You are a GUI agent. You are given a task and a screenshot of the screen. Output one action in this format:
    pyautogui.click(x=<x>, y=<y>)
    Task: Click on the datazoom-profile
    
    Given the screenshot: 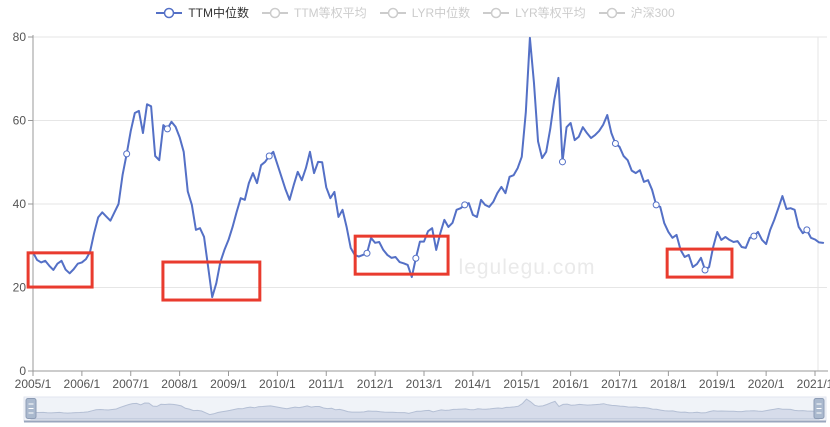 What is the action you would take?
    pyautogui.click(x=425, y=409)
    